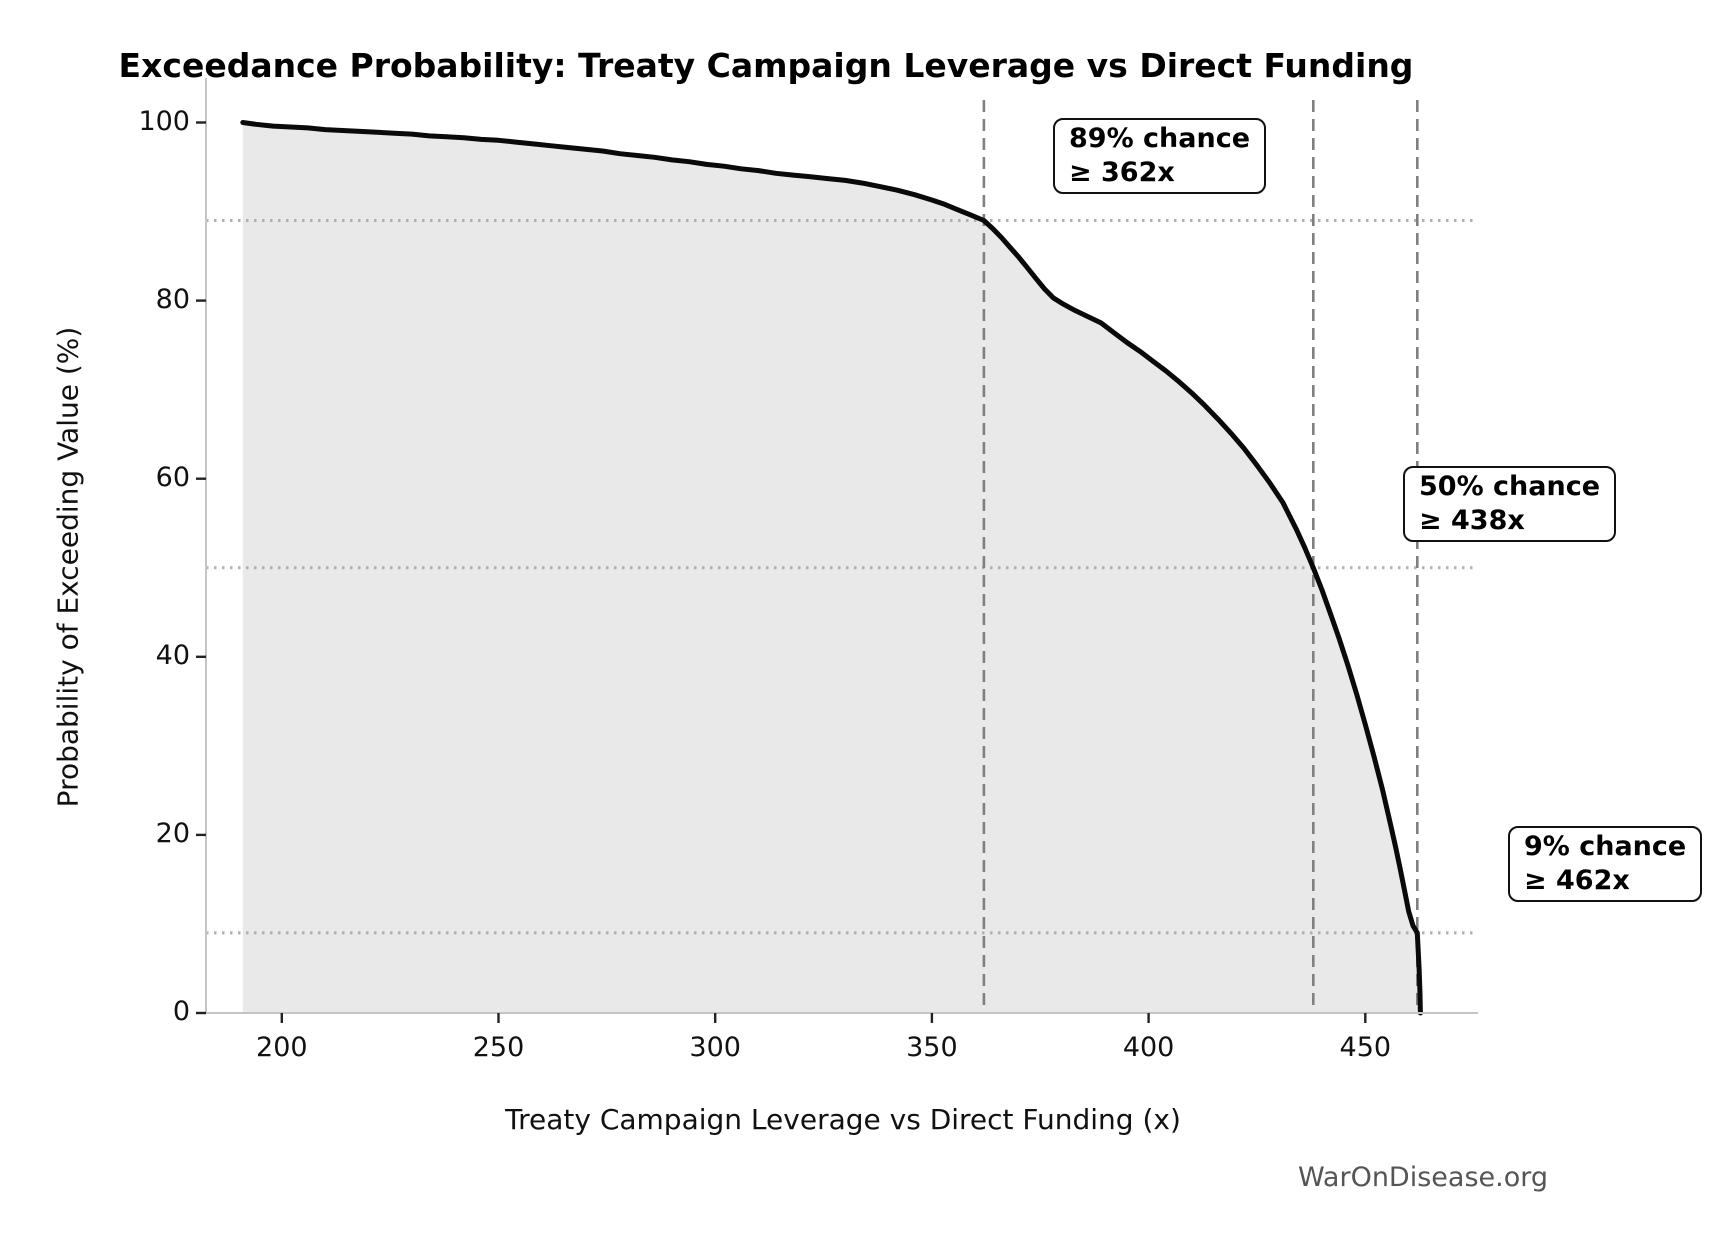 The width and height of the screenshot is (1734, 1234). What do you see at coordinates (172, 299) in the screenshot?
I see `y-tick-label-80: 80` at bounding box center [172, 299].